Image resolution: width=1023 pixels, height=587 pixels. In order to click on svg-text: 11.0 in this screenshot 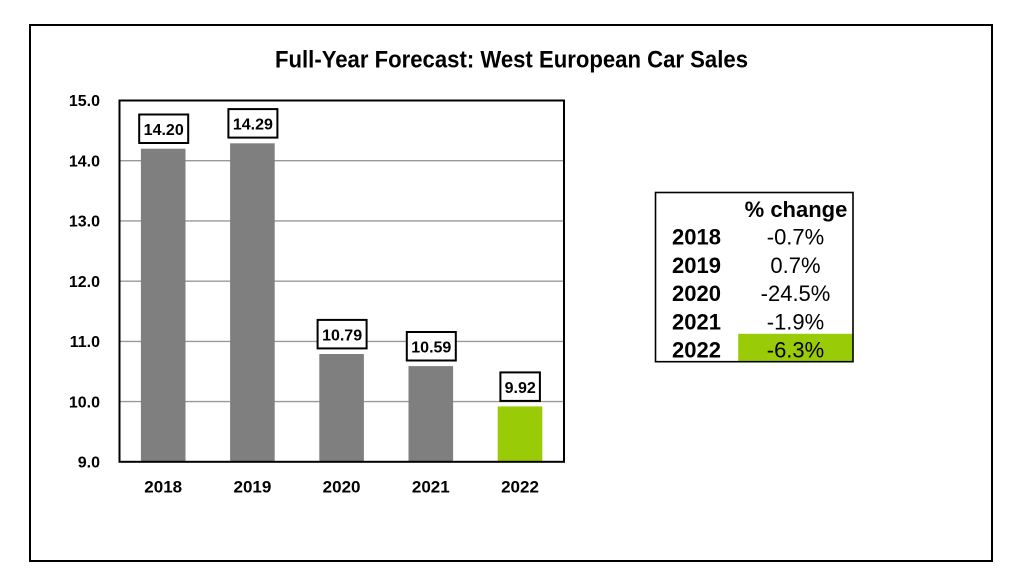, I will do `click(85, 342)`.